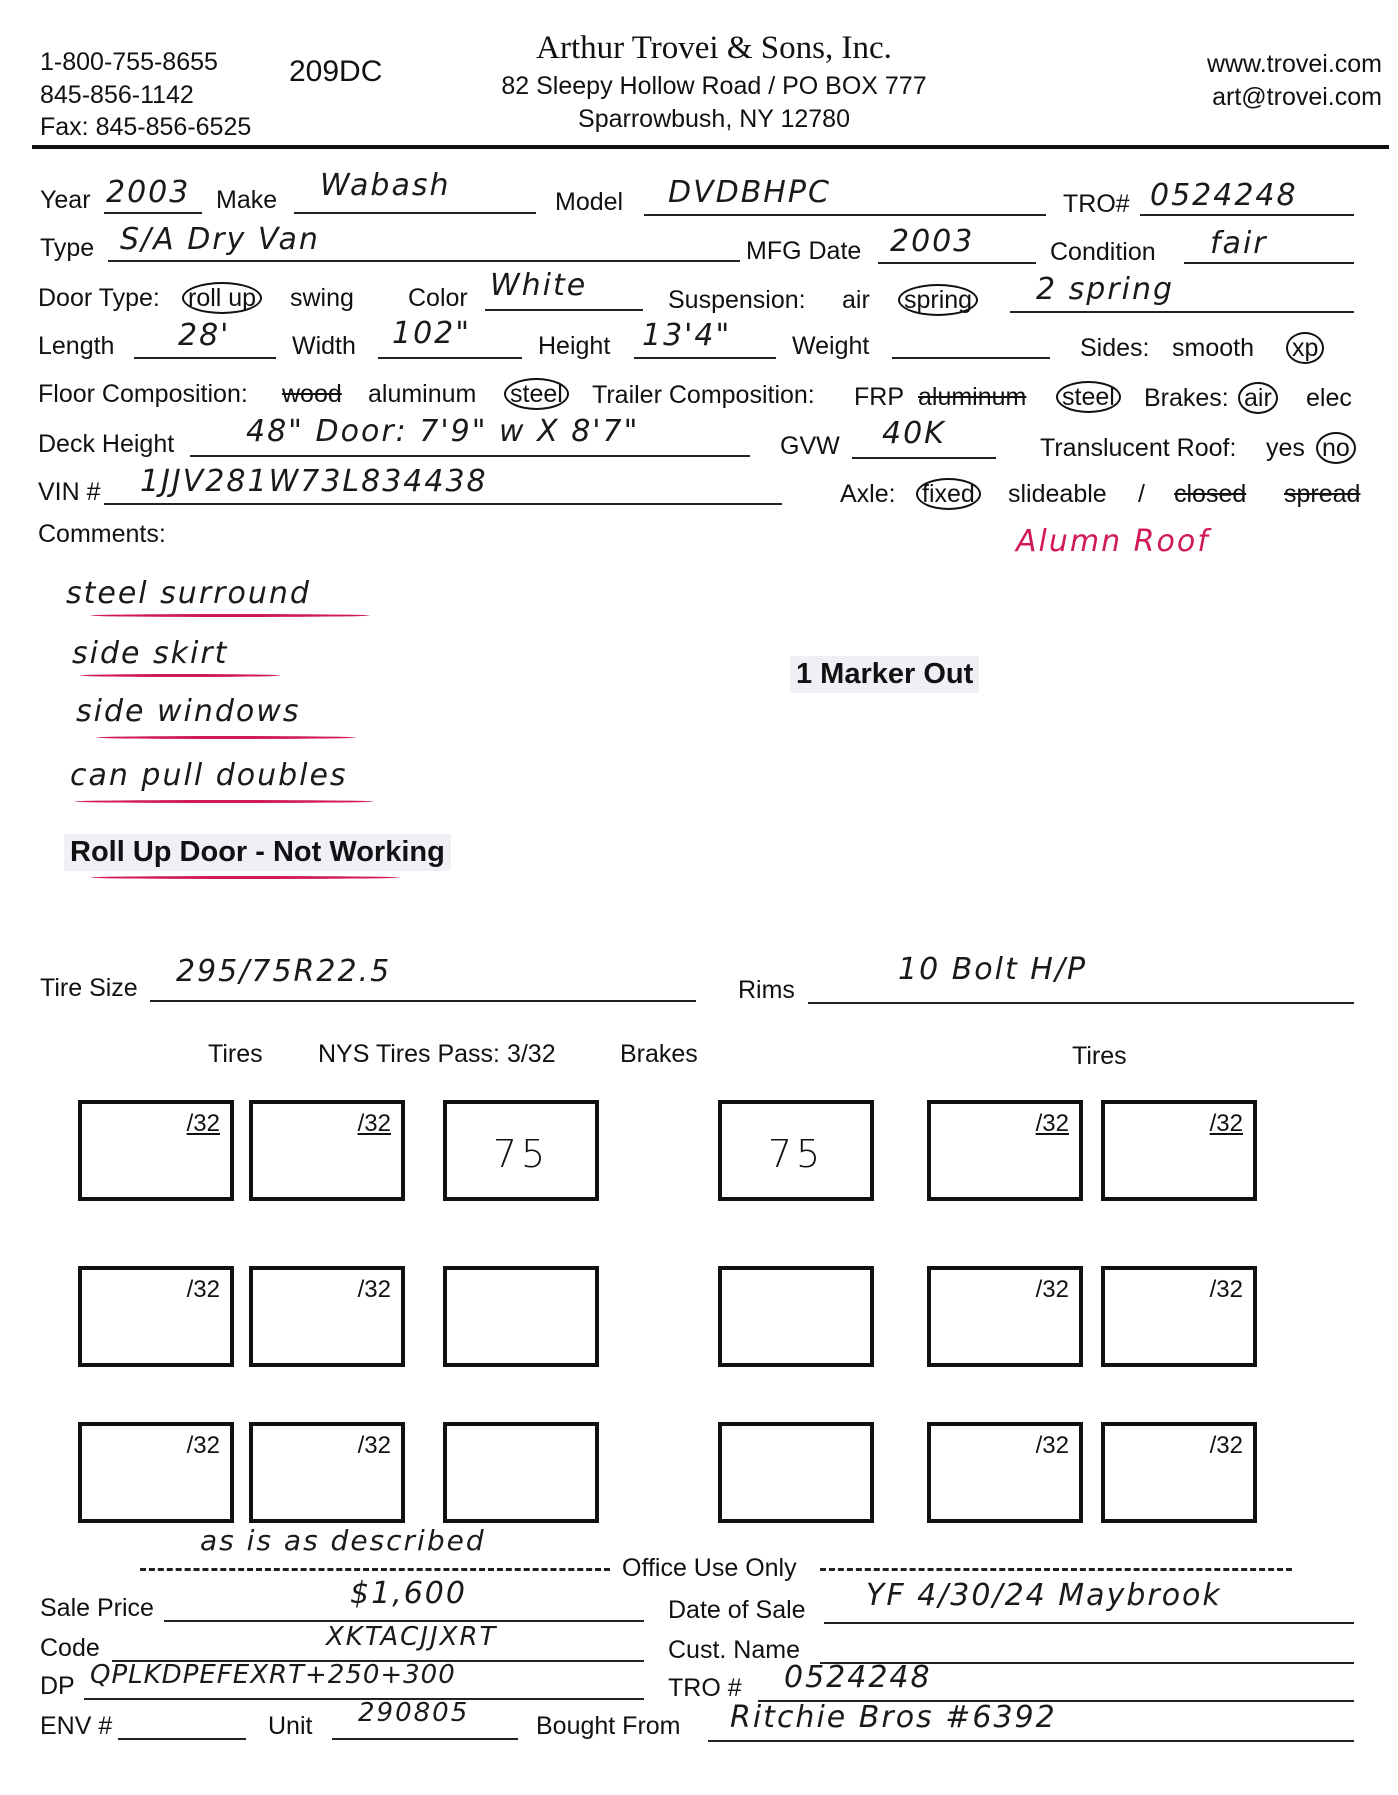 This screenshot has height=1795, width=1398. I want to click on header-rule, so click(710, 147).